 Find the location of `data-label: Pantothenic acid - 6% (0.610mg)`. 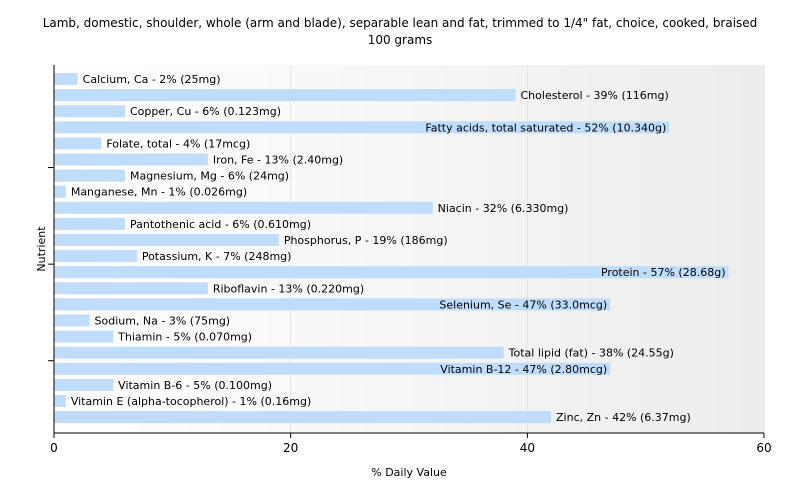

data-label: Pantothenic acid - 6% (0.610mg) is located at coordinates (220, 224).